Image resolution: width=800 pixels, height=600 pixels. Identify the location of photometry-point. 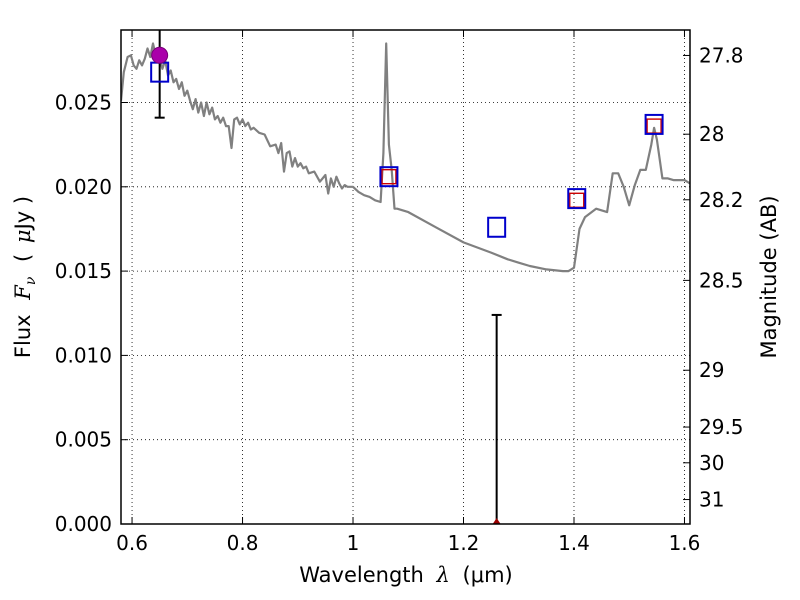
(160, 55).